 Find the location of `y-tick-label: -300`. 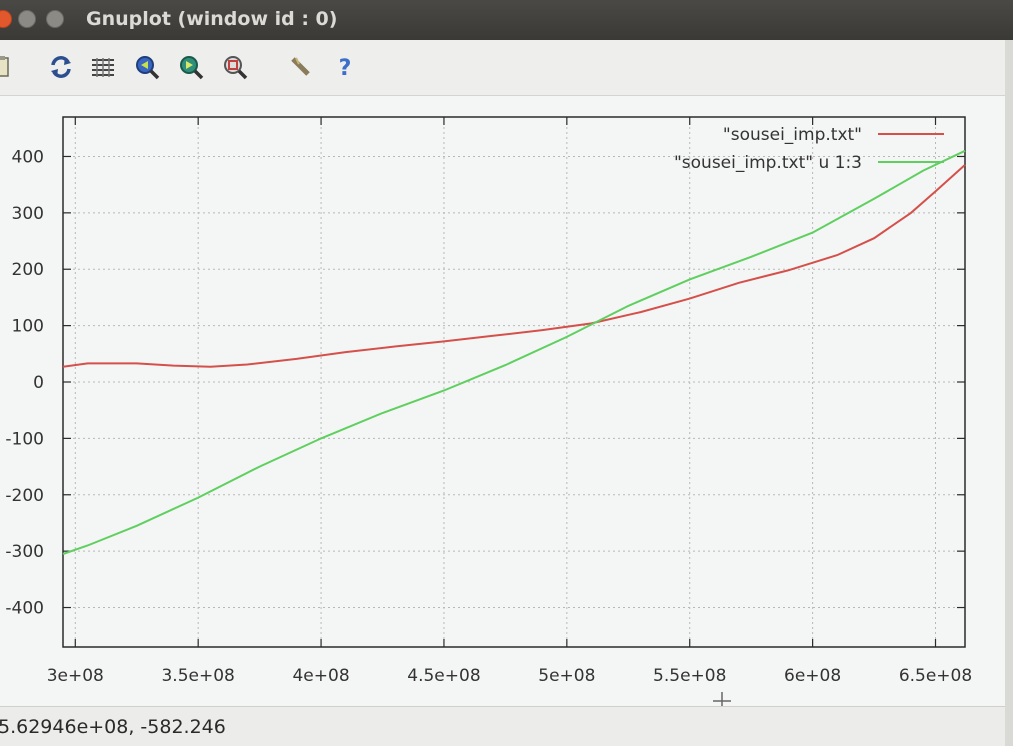

y-tick-label: -300 is located at coordinates (24, 552).